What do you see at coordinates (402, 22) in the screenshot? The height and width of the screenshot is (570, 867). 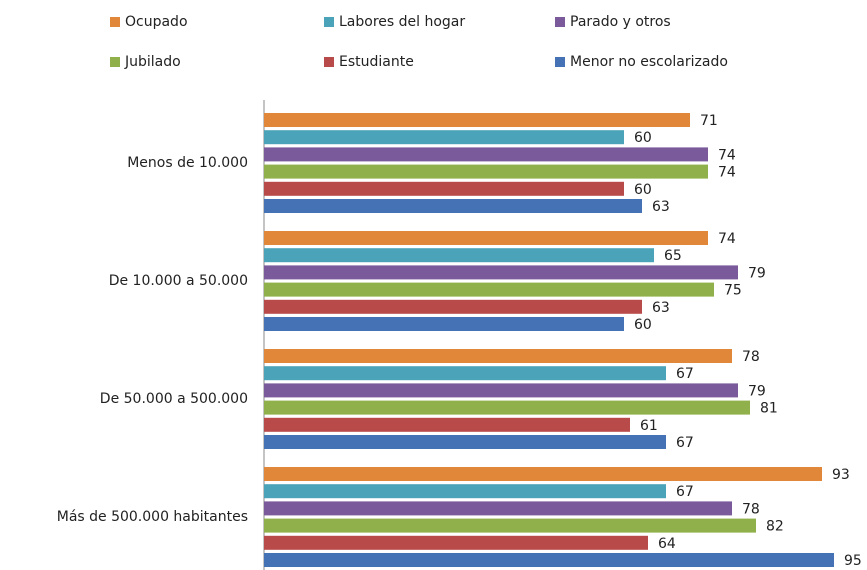 I see `legend-label: Labores del hogar` at bounding box center [402, 22].